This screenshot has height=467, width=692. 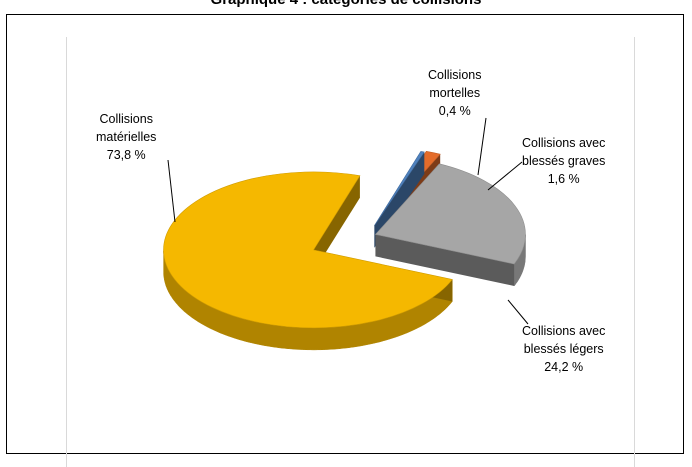 I want to click on slice-label-graves: Collisions avec blessés graves 1,6 %, so click(x=564, y=161).